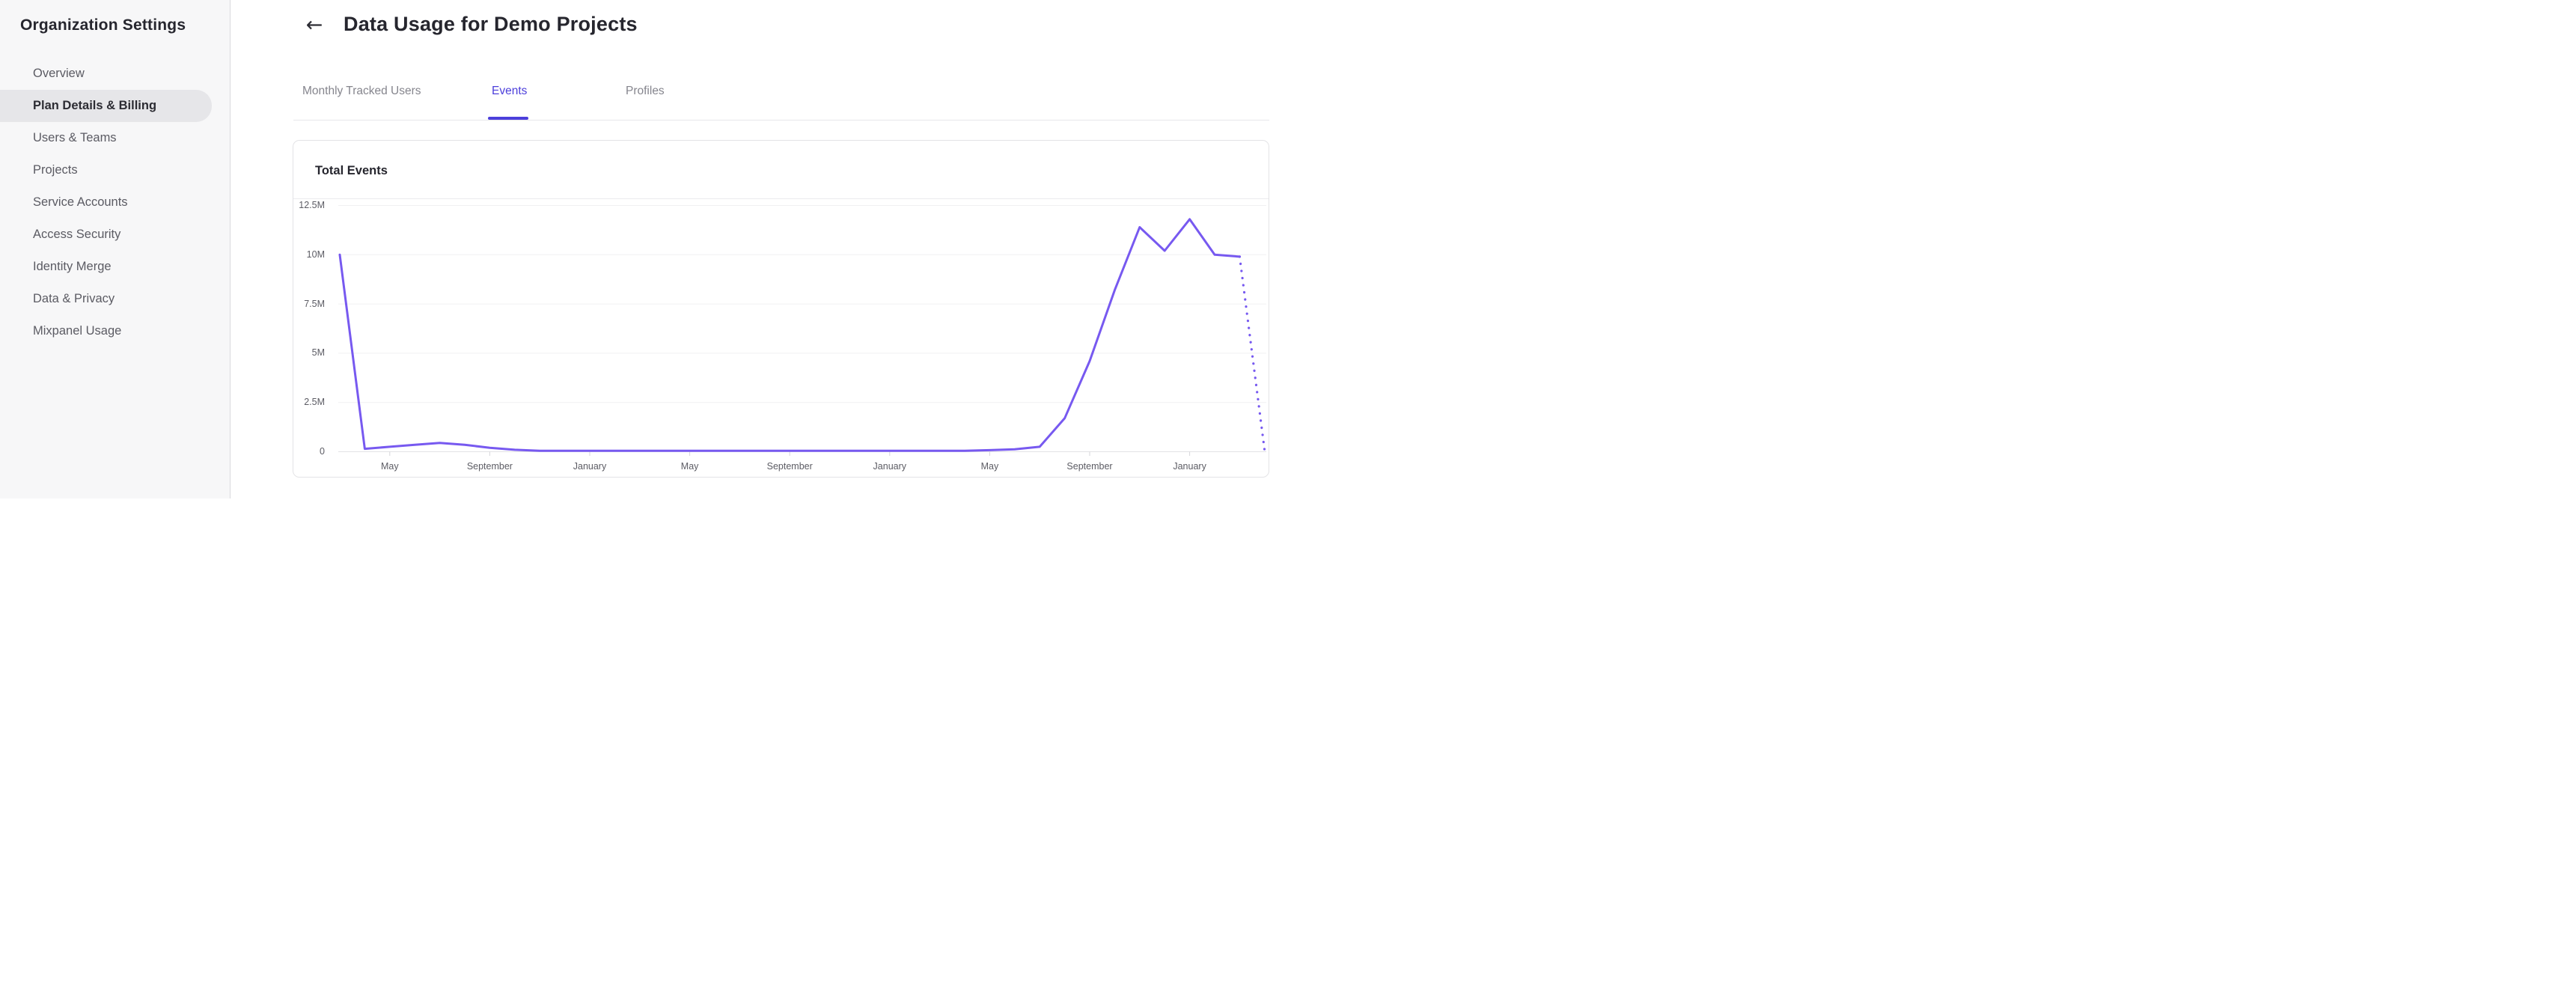  What do you see at coordinates (55, 170) in the screenshot?
I see `sidebar-item-projects: Projects` at bounding box center [55, 170].